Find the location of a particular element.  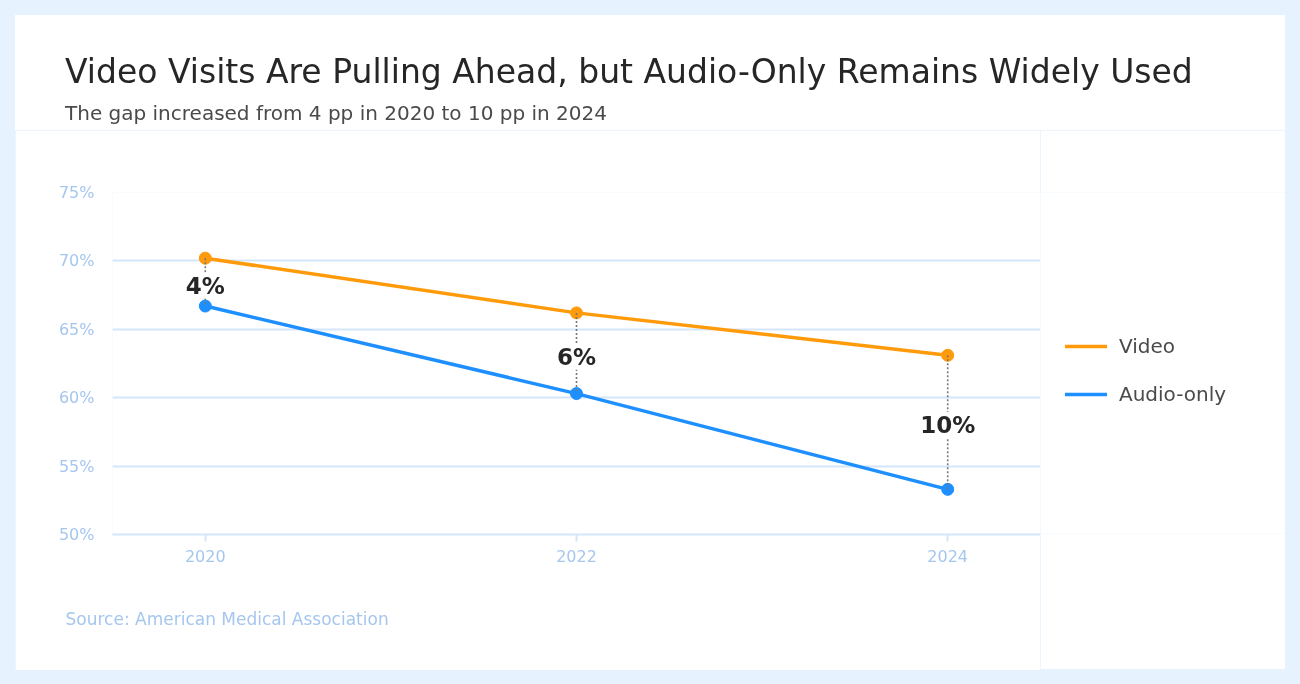

y-tick-label: 55% is located at coordinates (76, 466).